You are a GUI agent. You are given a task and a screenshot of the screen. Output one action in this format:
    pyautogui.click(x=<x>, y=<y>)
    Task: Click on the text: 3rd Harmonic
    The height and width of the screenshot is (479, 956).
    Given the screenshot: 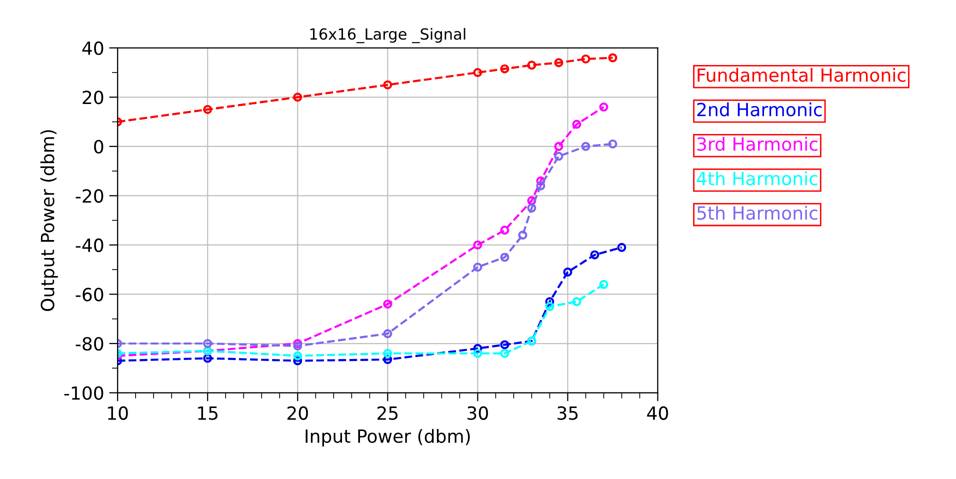 What is the action you would take?
    pyautogui.click(x=757, y=143)
    